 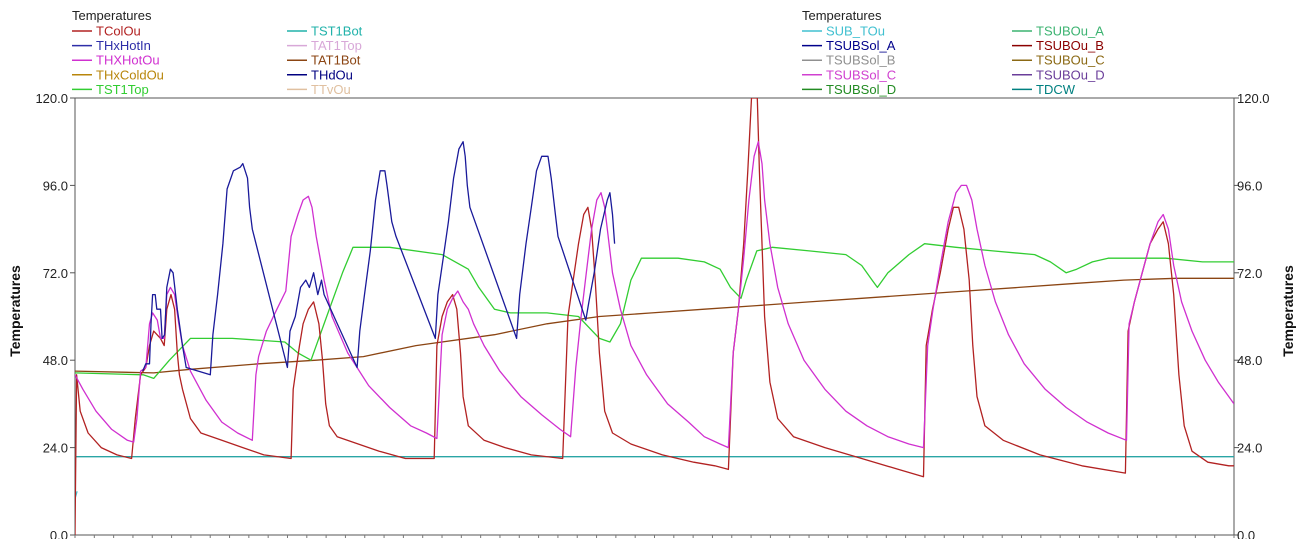 I want to click on legend-label: TAT1Bot, so click(x=336, y=60).